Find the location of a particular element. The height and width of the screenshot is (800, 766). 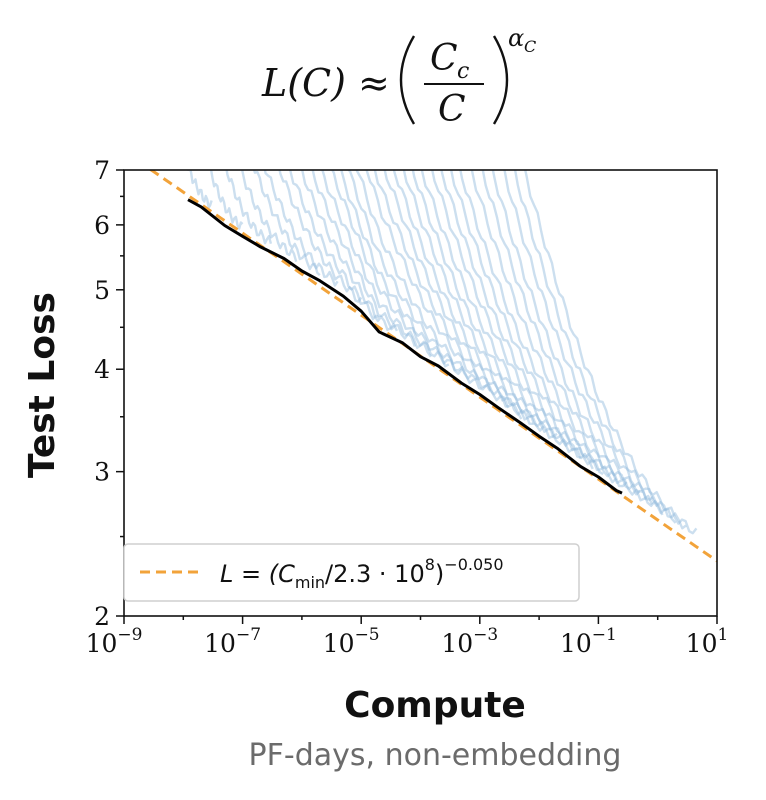

equation-exponent-sub: C is located at coordinates (530, 46).